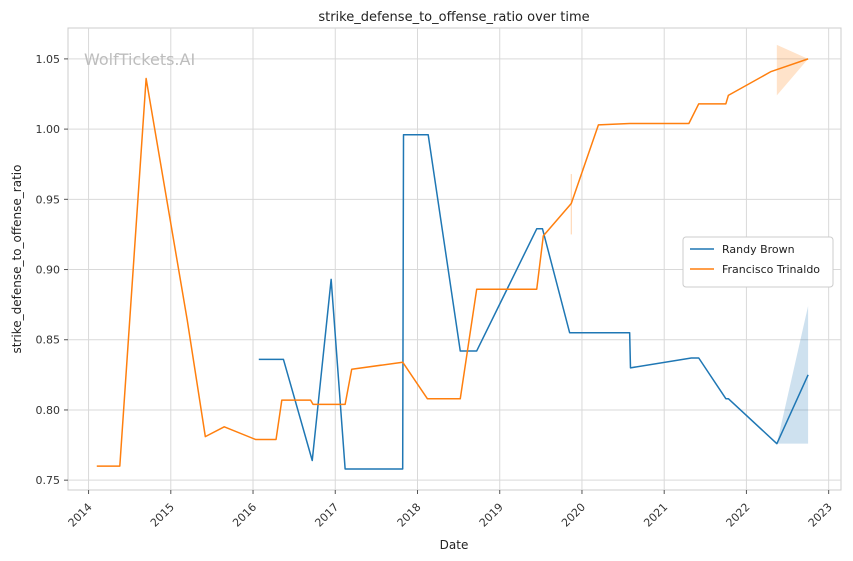  What do you see at coordinates (450, 510) in the screenshot?
I see `x-axis-ticks: 2014 2015 2016 2017 2018 2019 2020 2021 2022 2023` at bounding box center [450, 510].